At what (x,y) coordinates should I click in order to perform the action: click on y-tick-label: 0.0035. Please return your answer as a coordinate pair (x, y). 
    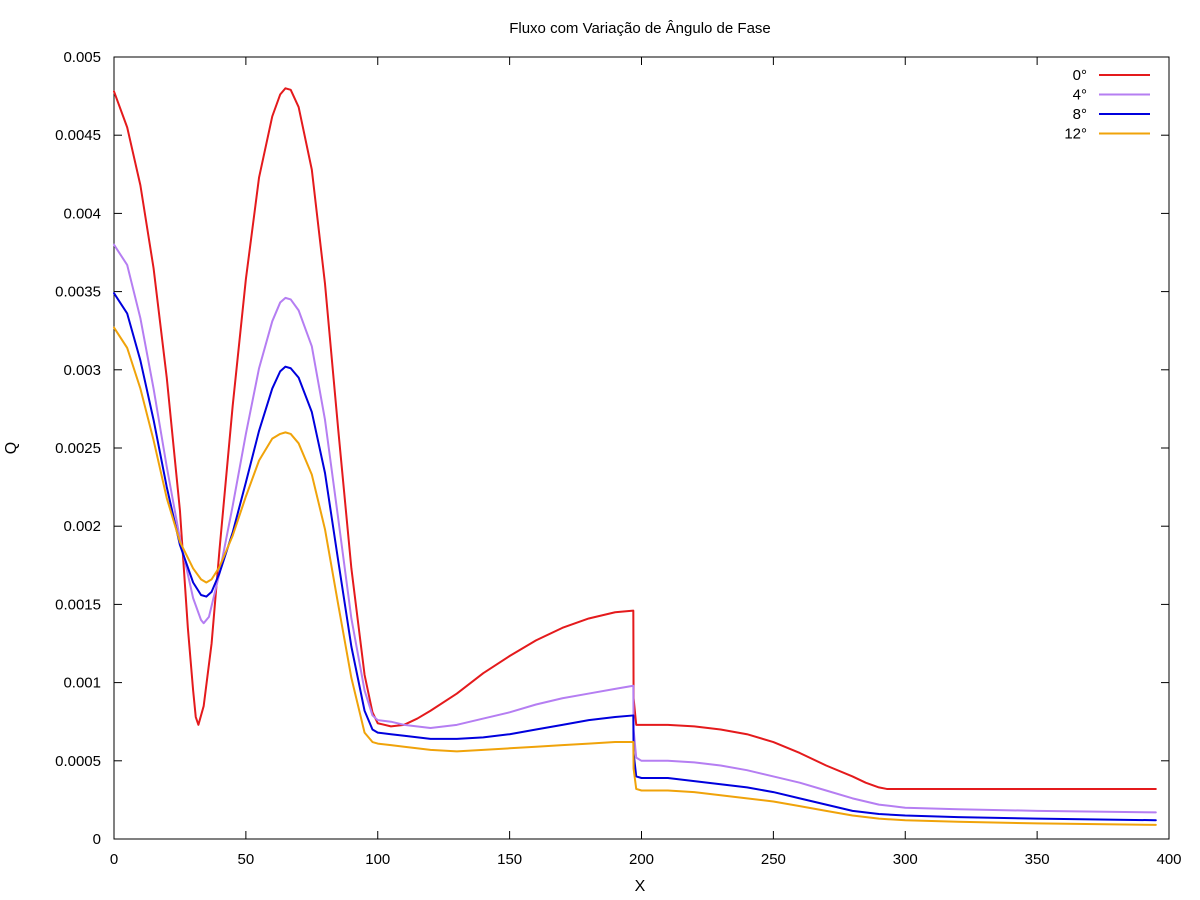
    Looking at the image, I should click on (78, 292).